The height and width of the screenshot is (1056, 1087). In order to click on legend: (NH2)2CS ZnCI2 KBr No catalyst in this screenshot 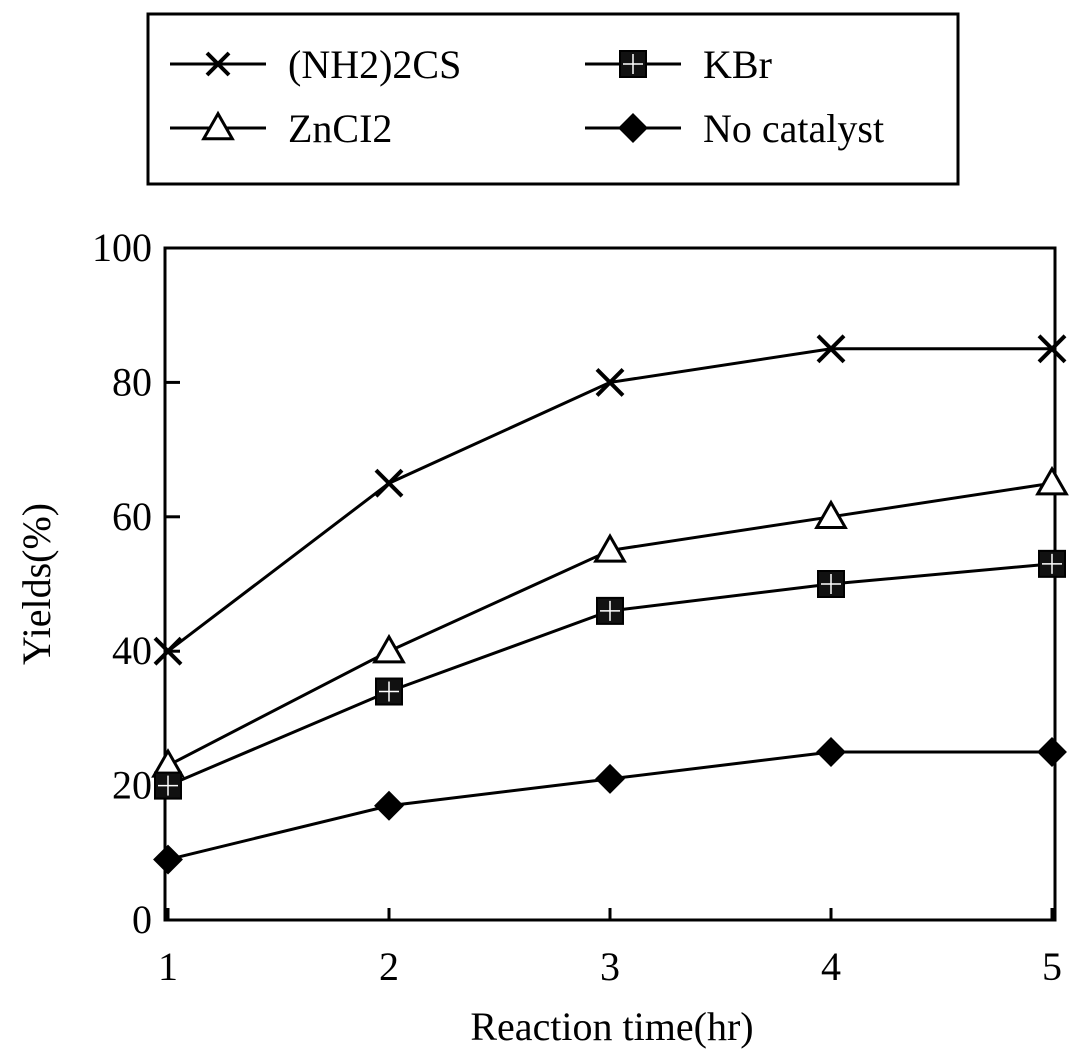, I will do `click(527, 96)`.